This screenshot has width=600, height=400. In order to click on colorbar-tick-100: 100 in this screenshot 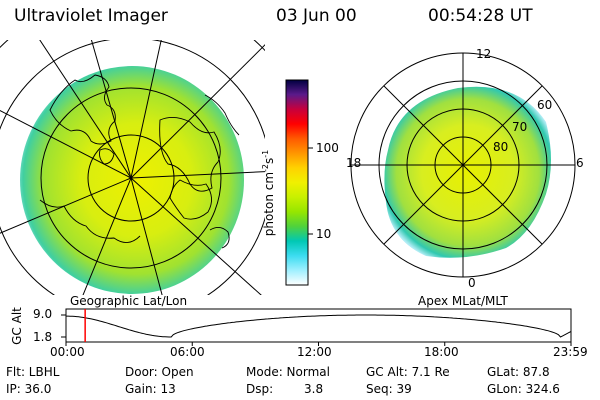, I will do `click(327, 148)`.